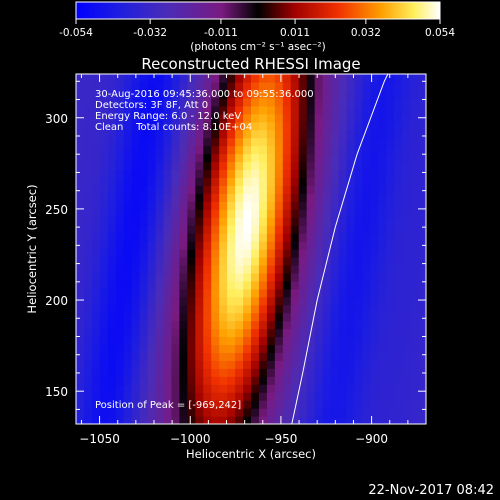  Describe the element at coordinates (168, 116) in the screenshot. I see `annotation-energy: Energy Range: 6.0 - 12.0 keV` at that location.